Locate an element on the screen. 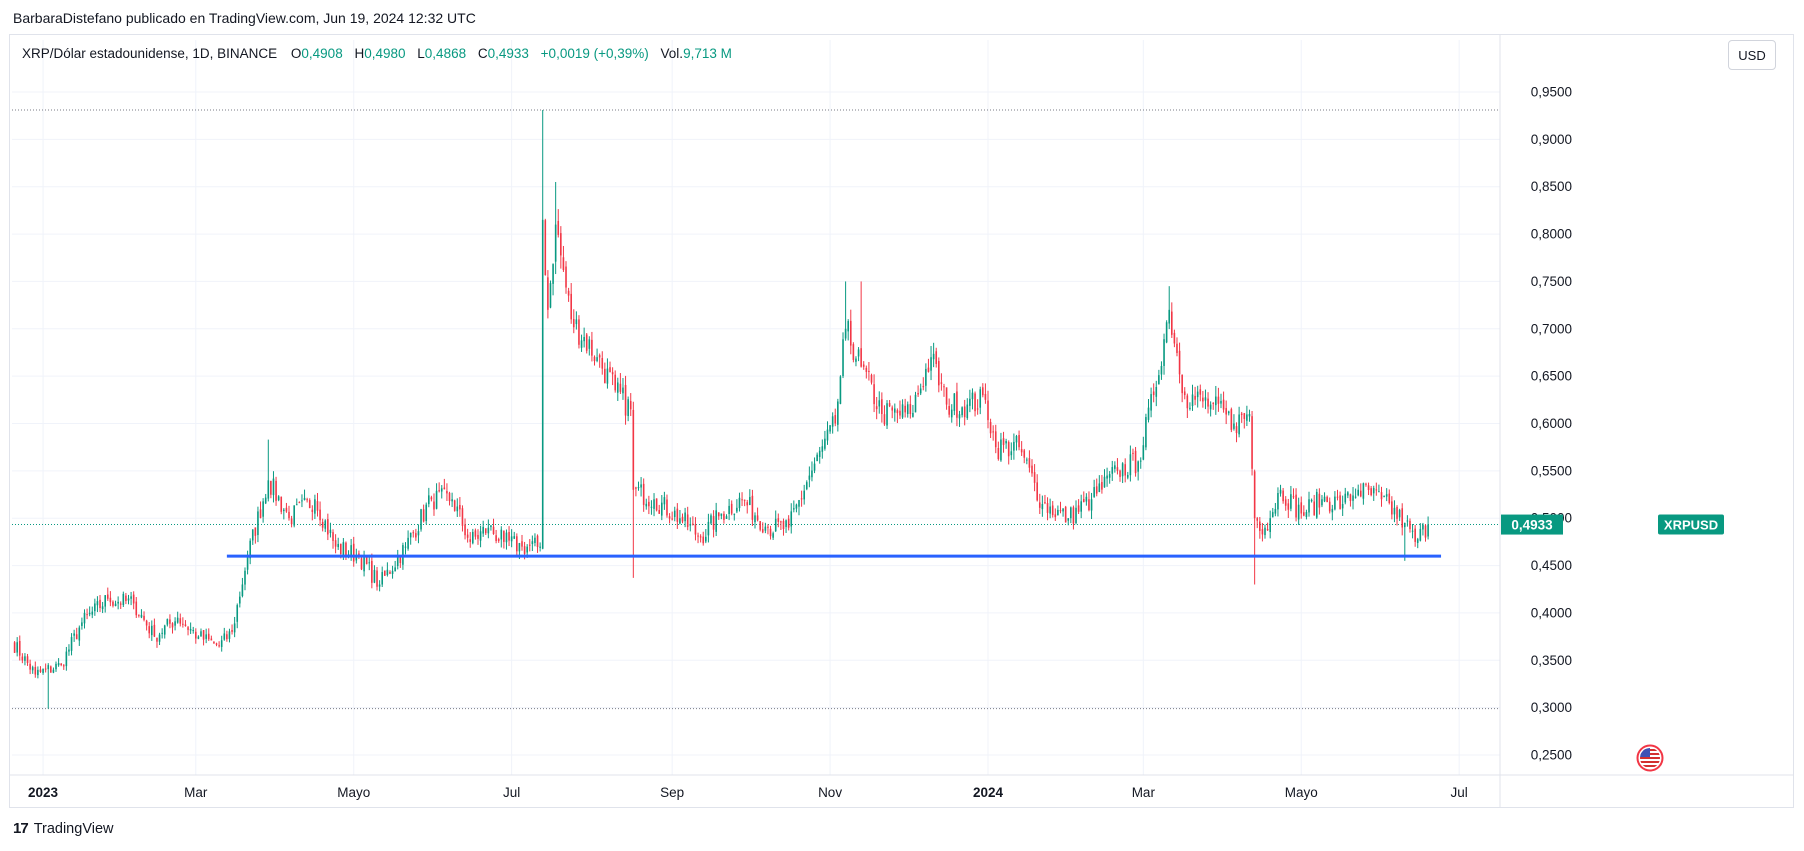  x-tick-label: Mayo is located at coordinates (353, 792).